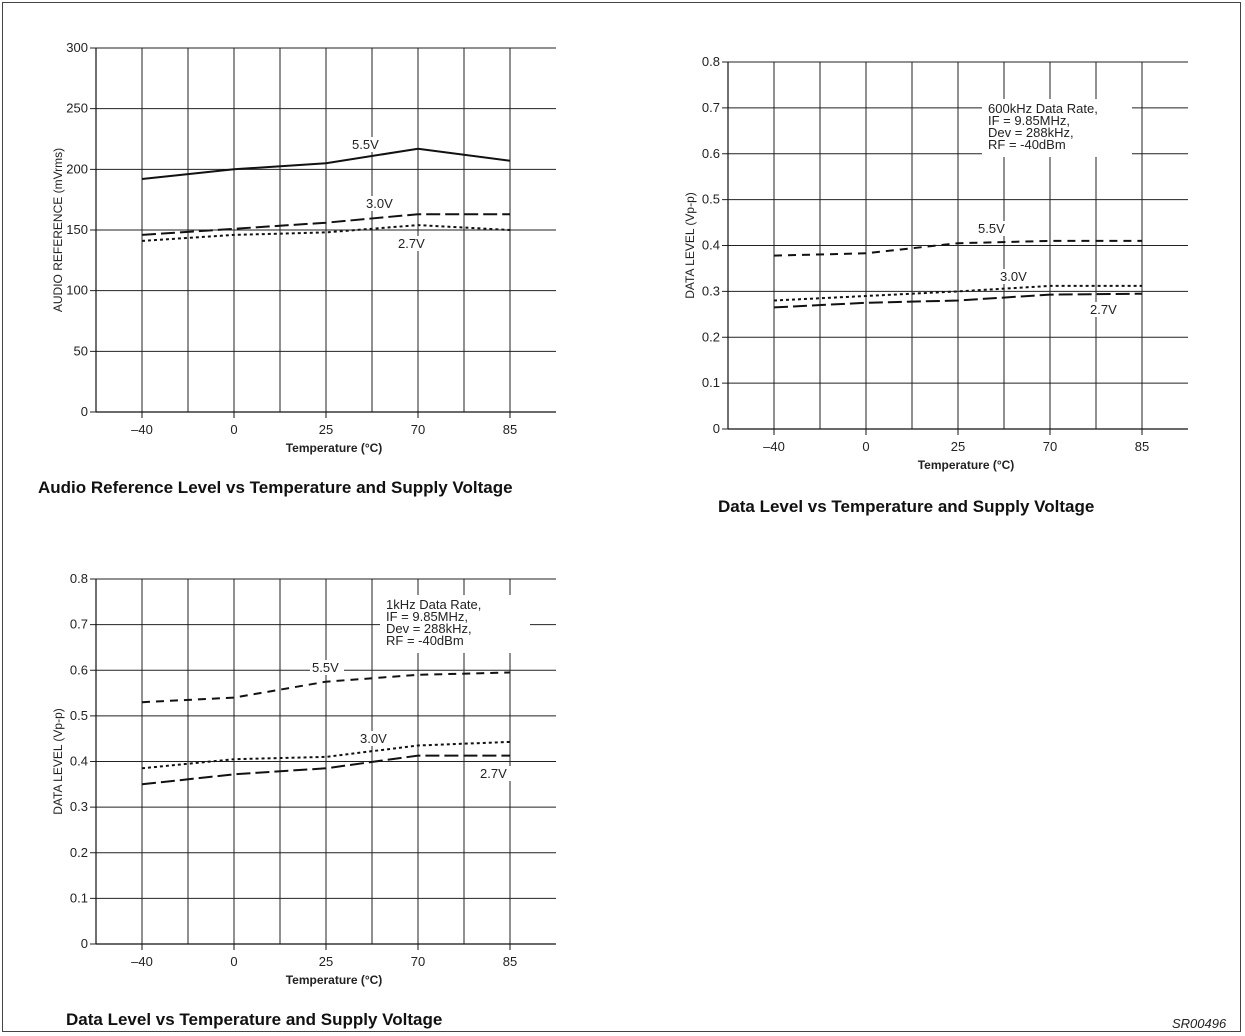  I want to click on chart-2-x-tick-label: 70, so click(1050, 446).